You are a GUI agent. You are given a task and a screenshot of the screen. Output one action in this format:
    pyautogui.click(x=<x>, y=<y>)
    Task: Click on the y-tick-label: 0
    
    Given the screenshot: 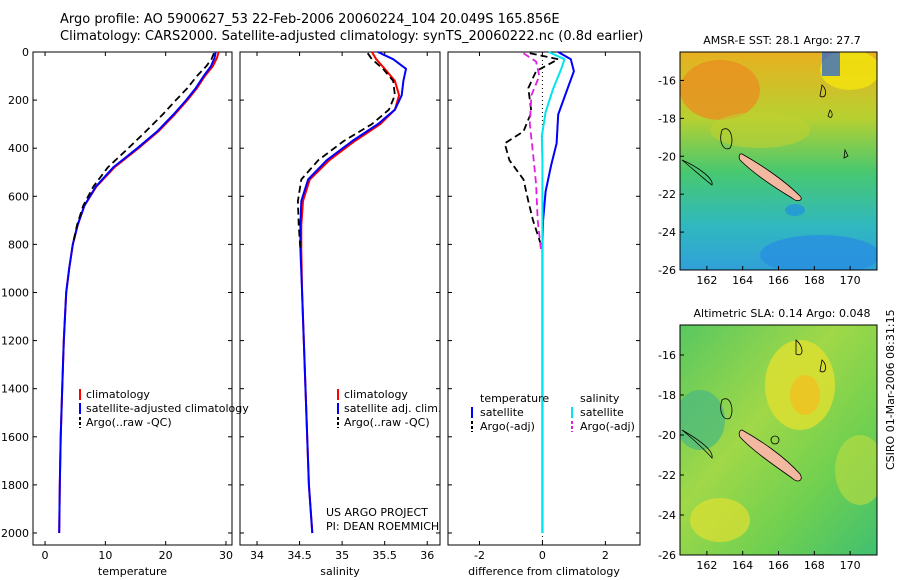 What is the action you would take?
    pyautogui.click(x=25, y=52)
    